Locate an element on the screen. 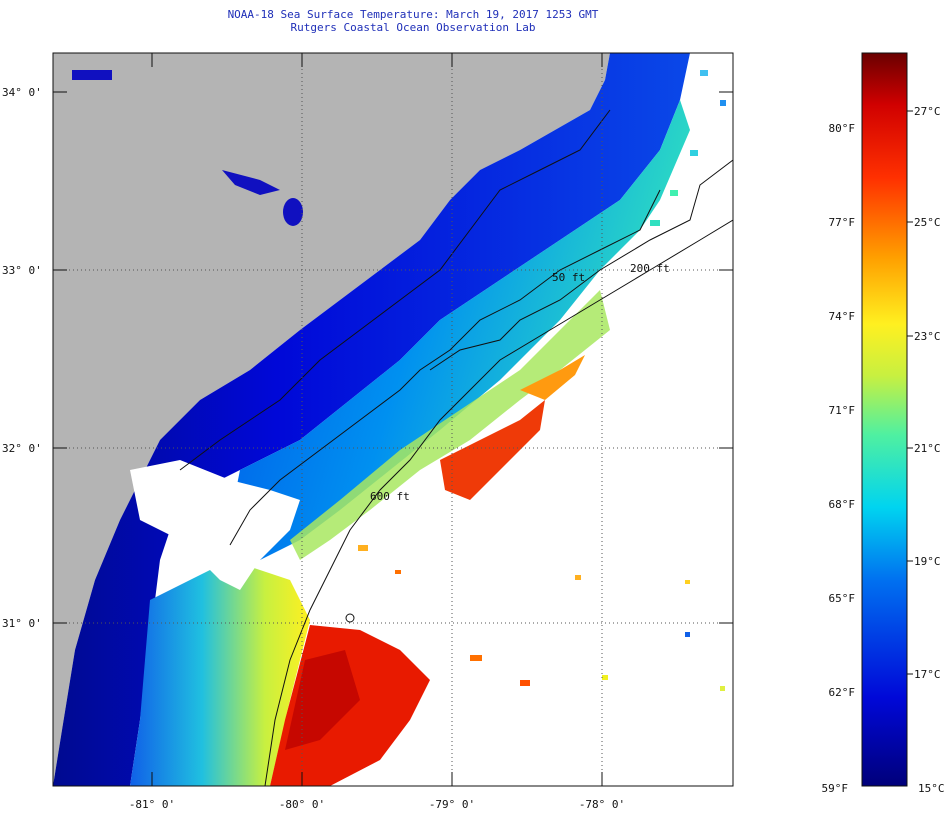  colorbar-c-21: 21°C is located at coordinates (927, 448).